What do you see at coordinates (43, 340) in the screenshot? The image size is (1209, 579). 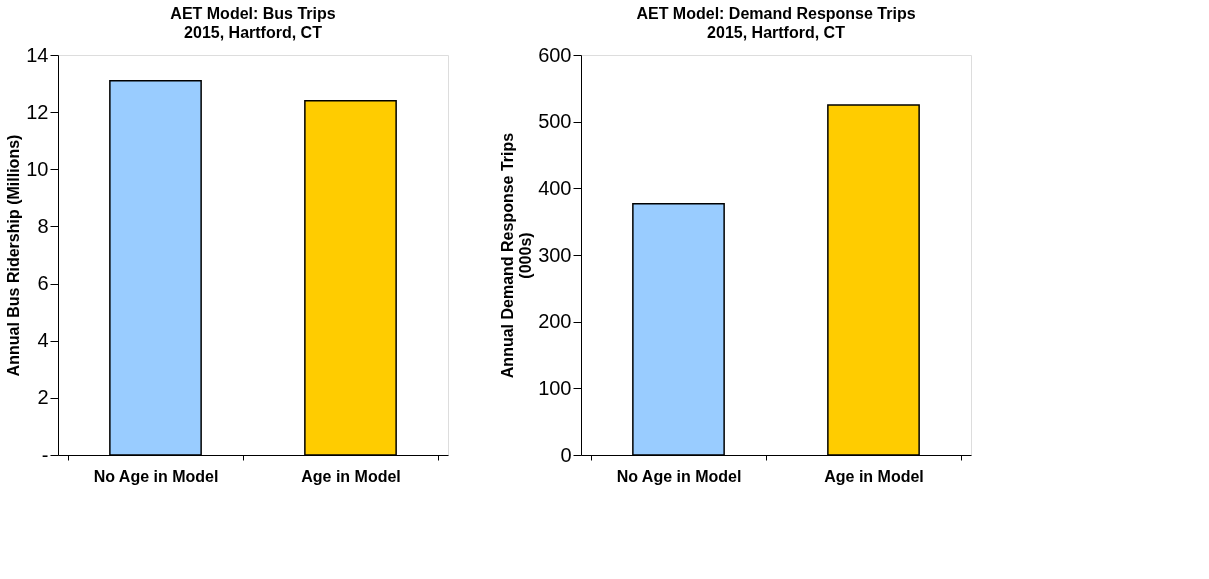 I see `y-tick-label: 4` at bounding box center [43, 340].